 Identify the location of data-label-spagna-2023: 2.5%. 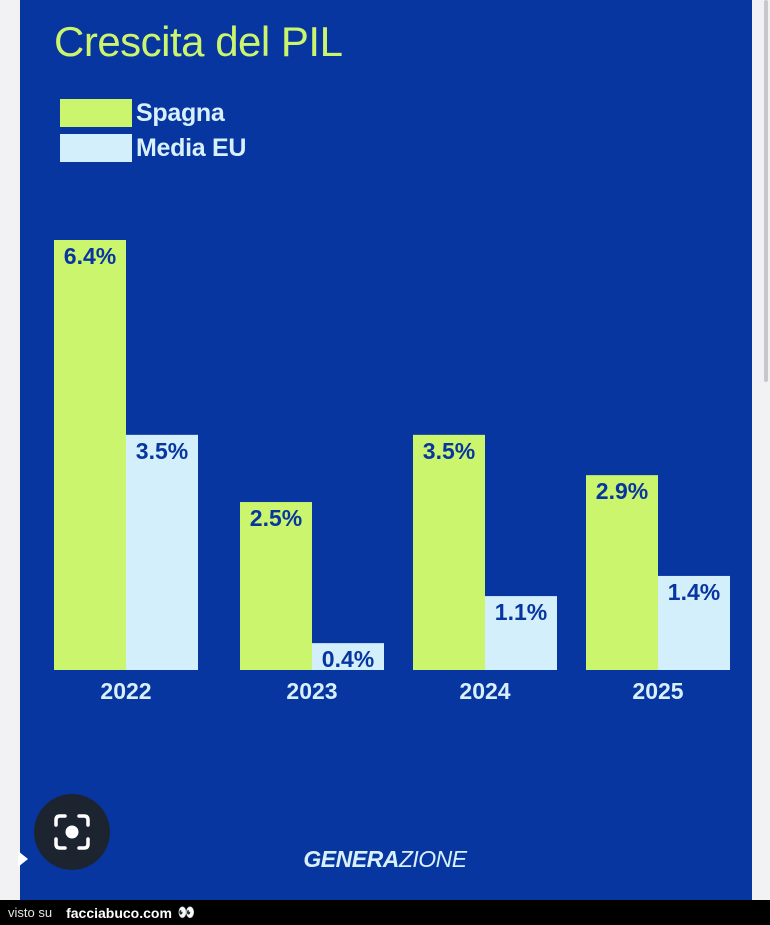
(276, 518).